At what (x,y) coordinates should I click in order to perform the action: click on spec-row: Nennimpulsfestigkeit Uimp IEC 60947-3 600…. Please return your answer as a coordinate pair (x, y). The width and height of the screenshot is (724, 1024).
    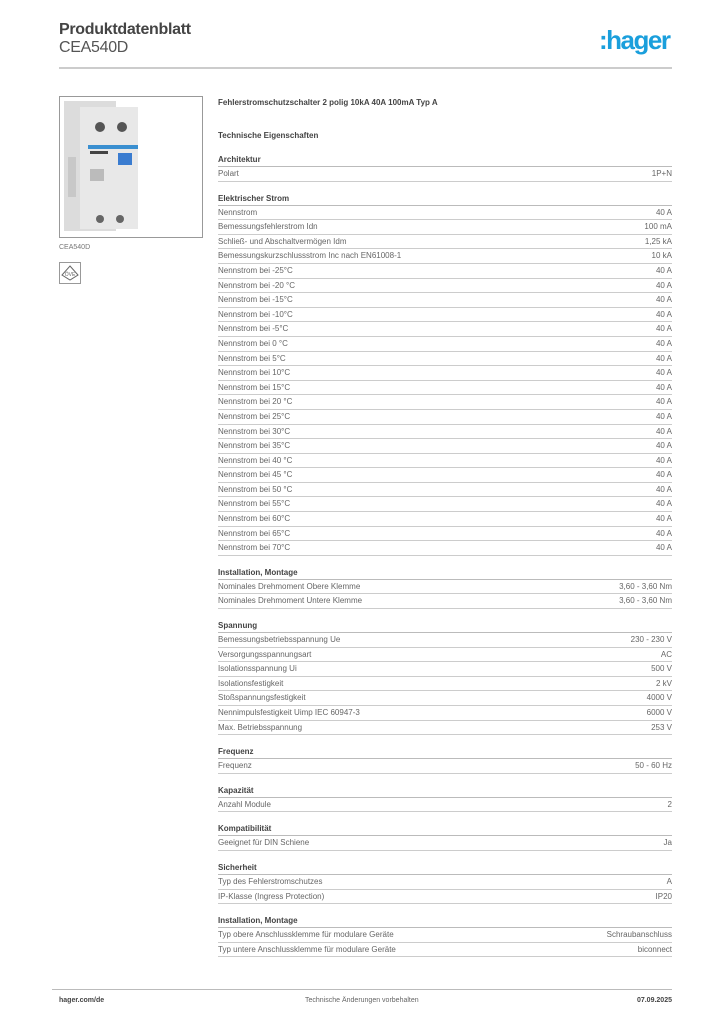
    Looking at the image, I should click on (445, 713).